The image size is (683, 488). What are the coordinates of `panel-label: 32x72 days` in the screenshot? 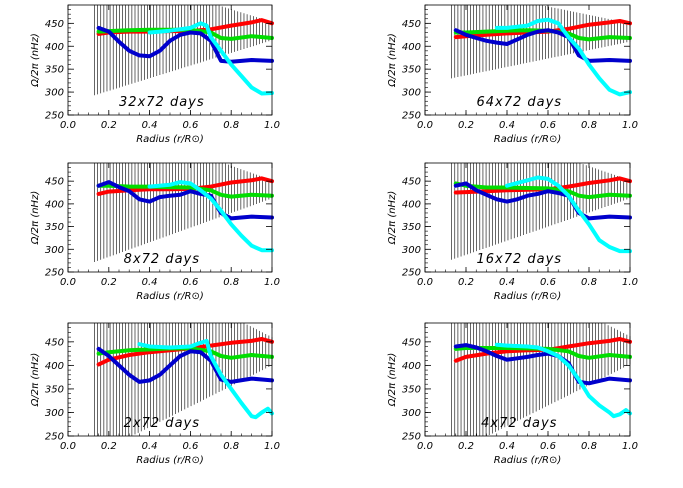 It's located at (162, 102).